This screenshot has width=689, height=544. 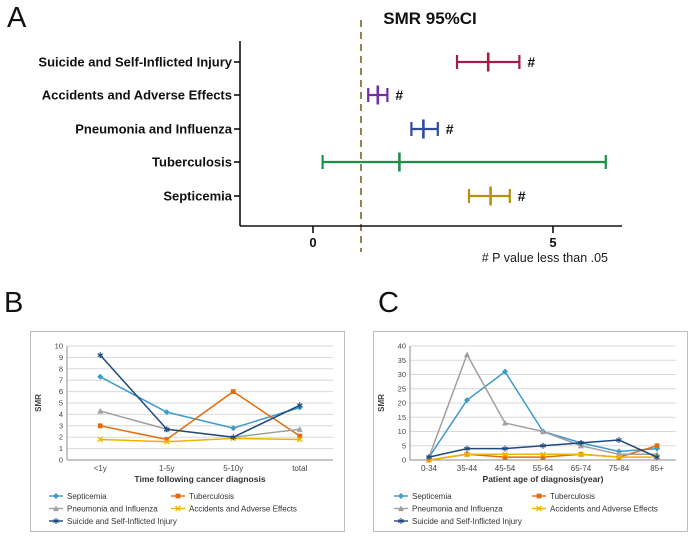 What do you see at coordinates (581, 468) in the screenshot?
I see `x-tick-label: 65-74` at bounding box center [581, 468].